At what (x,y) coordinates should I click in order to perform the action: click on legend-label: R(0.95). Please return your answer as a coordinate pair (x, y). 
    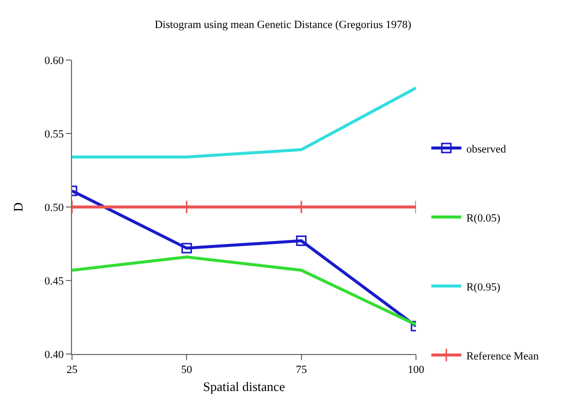
    Looking at the image, I should click on (483, 287).